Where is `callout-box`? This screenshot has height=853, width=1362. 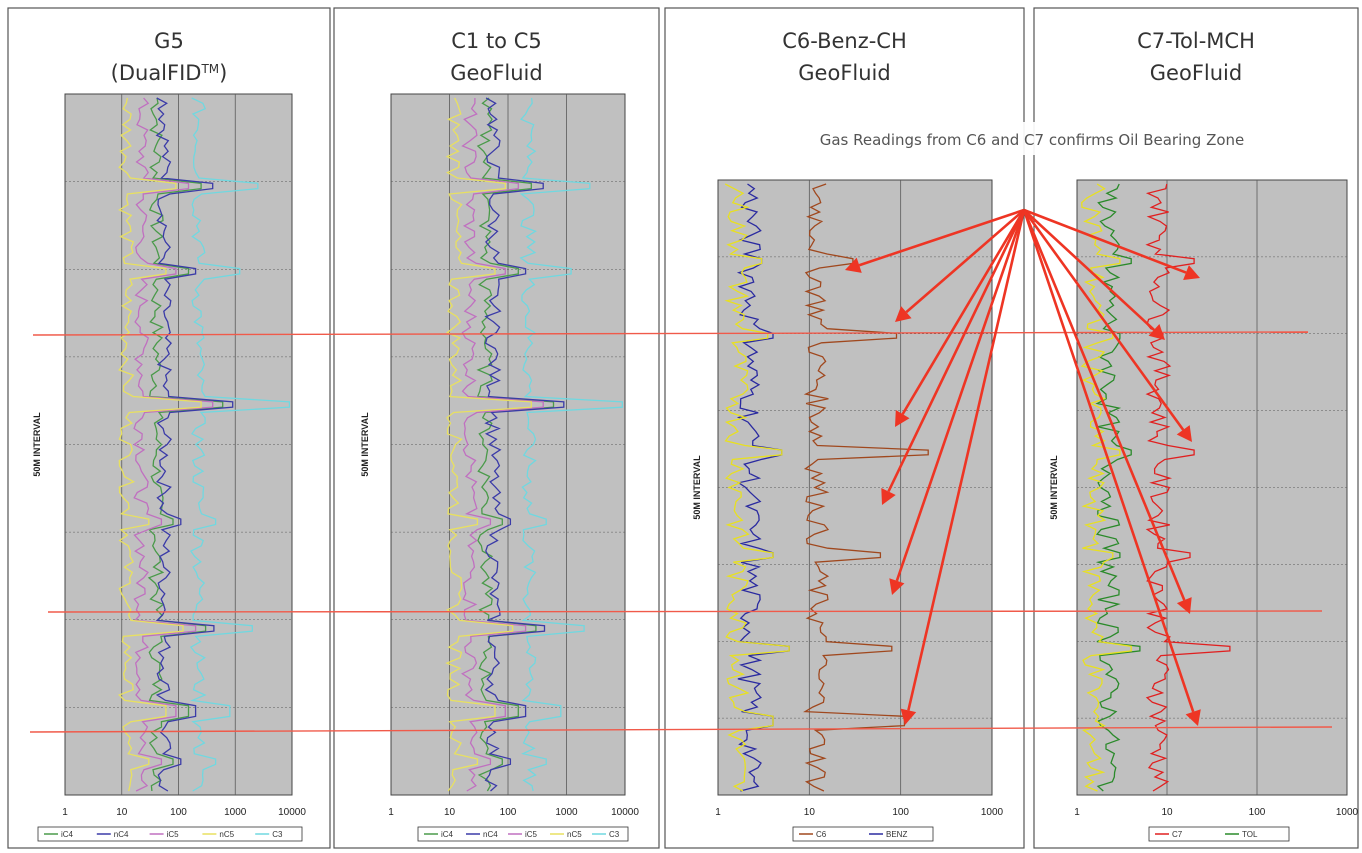
callout-box is located at coordinates (1032, 138).